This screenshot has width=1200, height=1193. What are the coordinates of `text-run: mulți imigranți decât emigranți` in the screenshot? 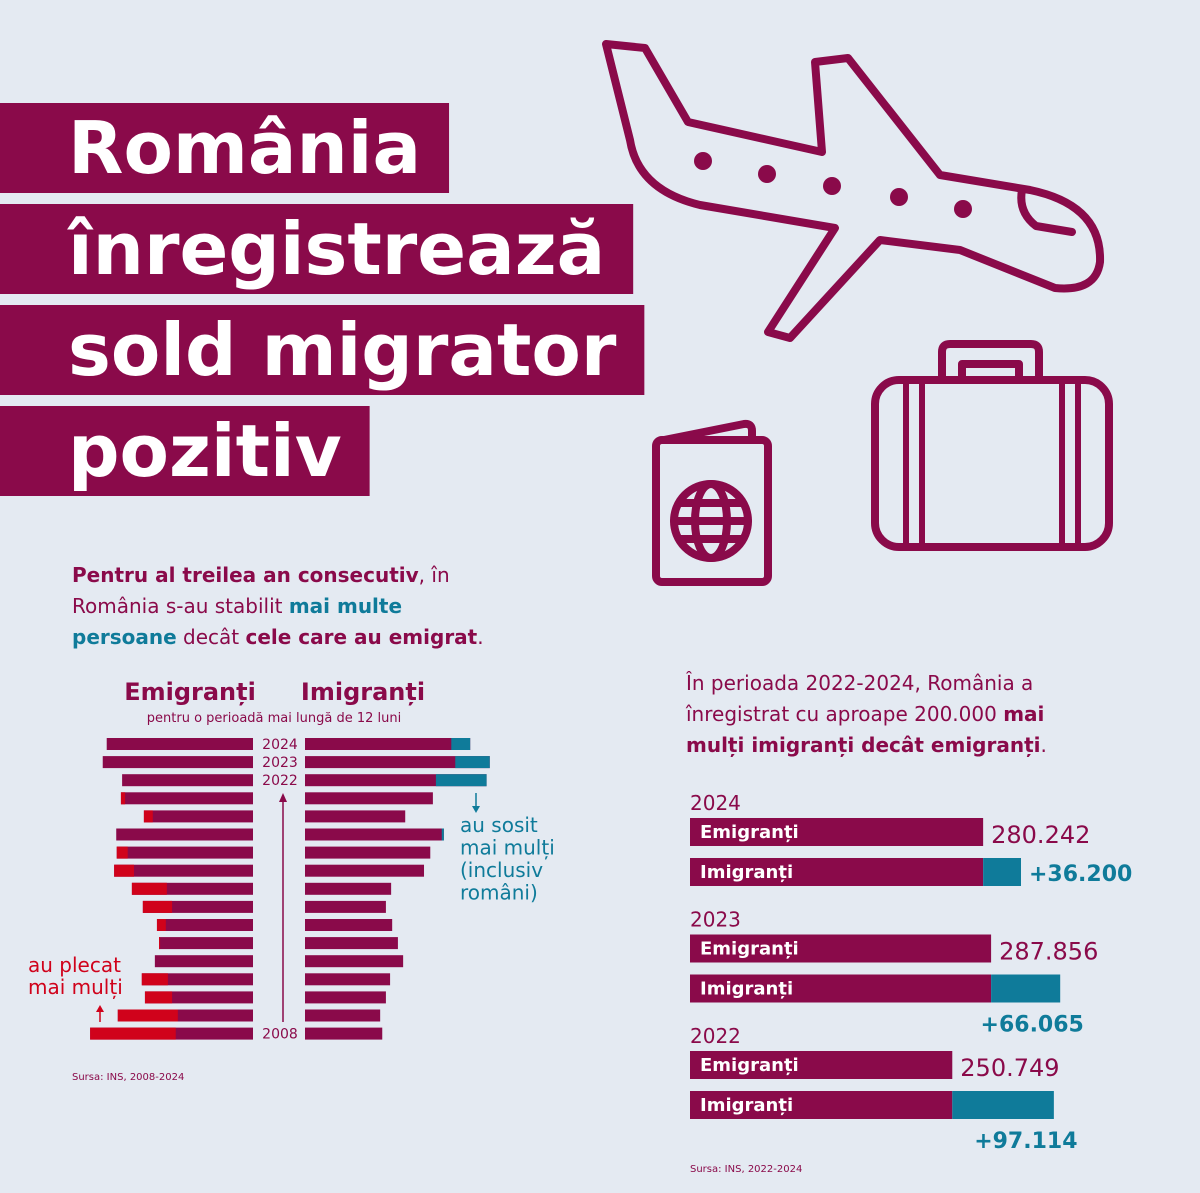 It's located at (863, 745).